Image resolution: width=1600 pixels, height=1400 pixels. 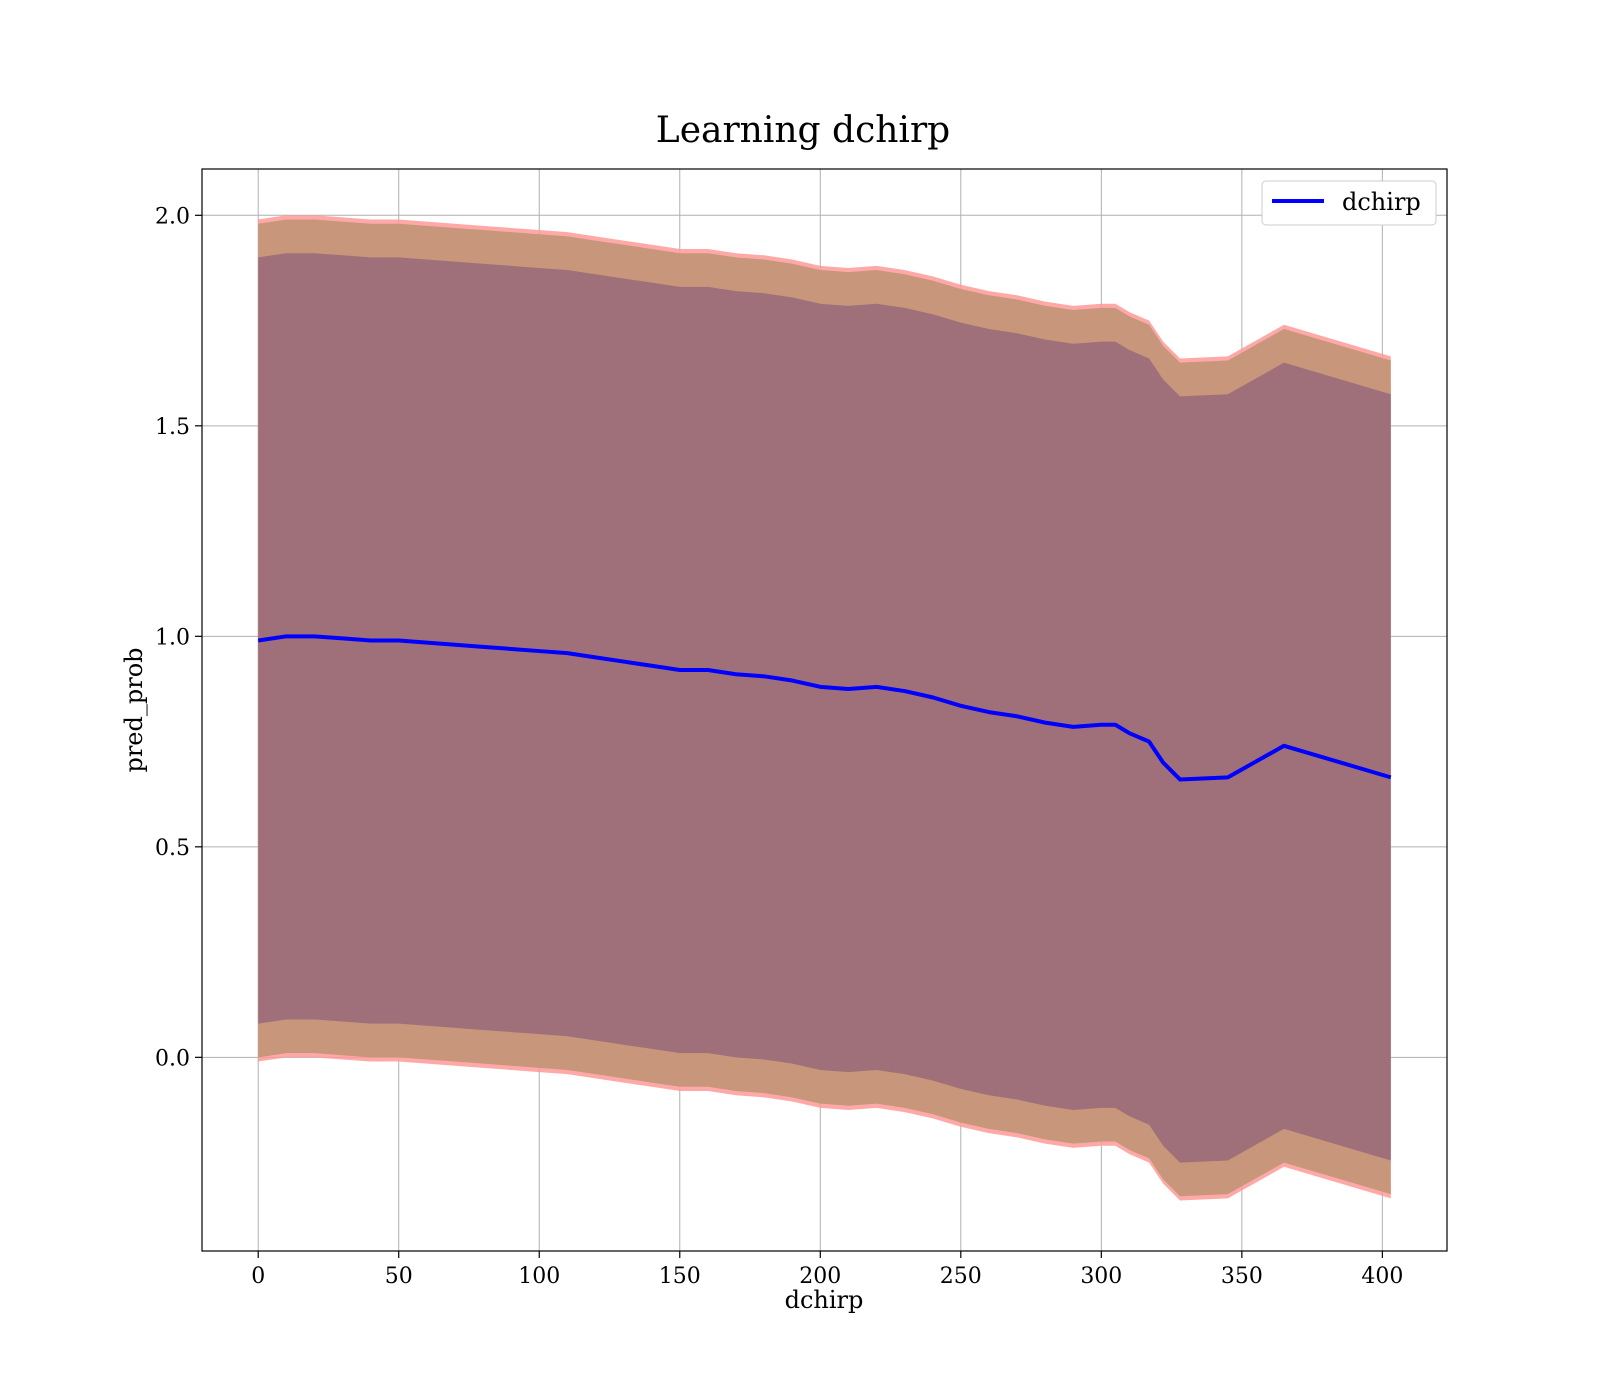 What do you see at coordinates (1242, 1276) in the screenshot?
I see `x-tick-label-7: 350` at bounding box center [1242, 1276].